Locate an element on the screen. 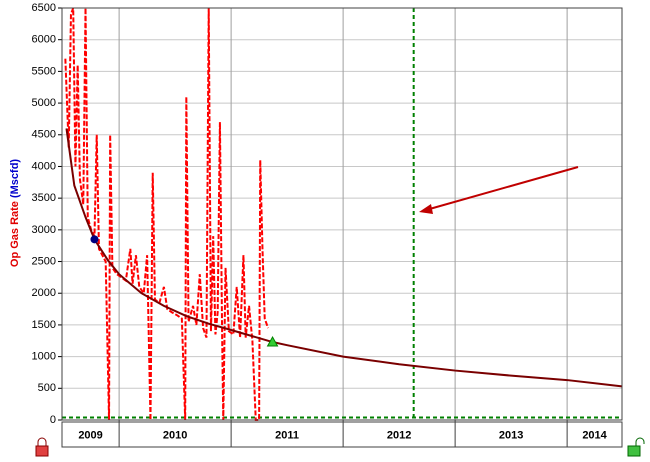  y-axis-label: Op Gas Rate (Mscfd) is located at coordinates (15, 213).